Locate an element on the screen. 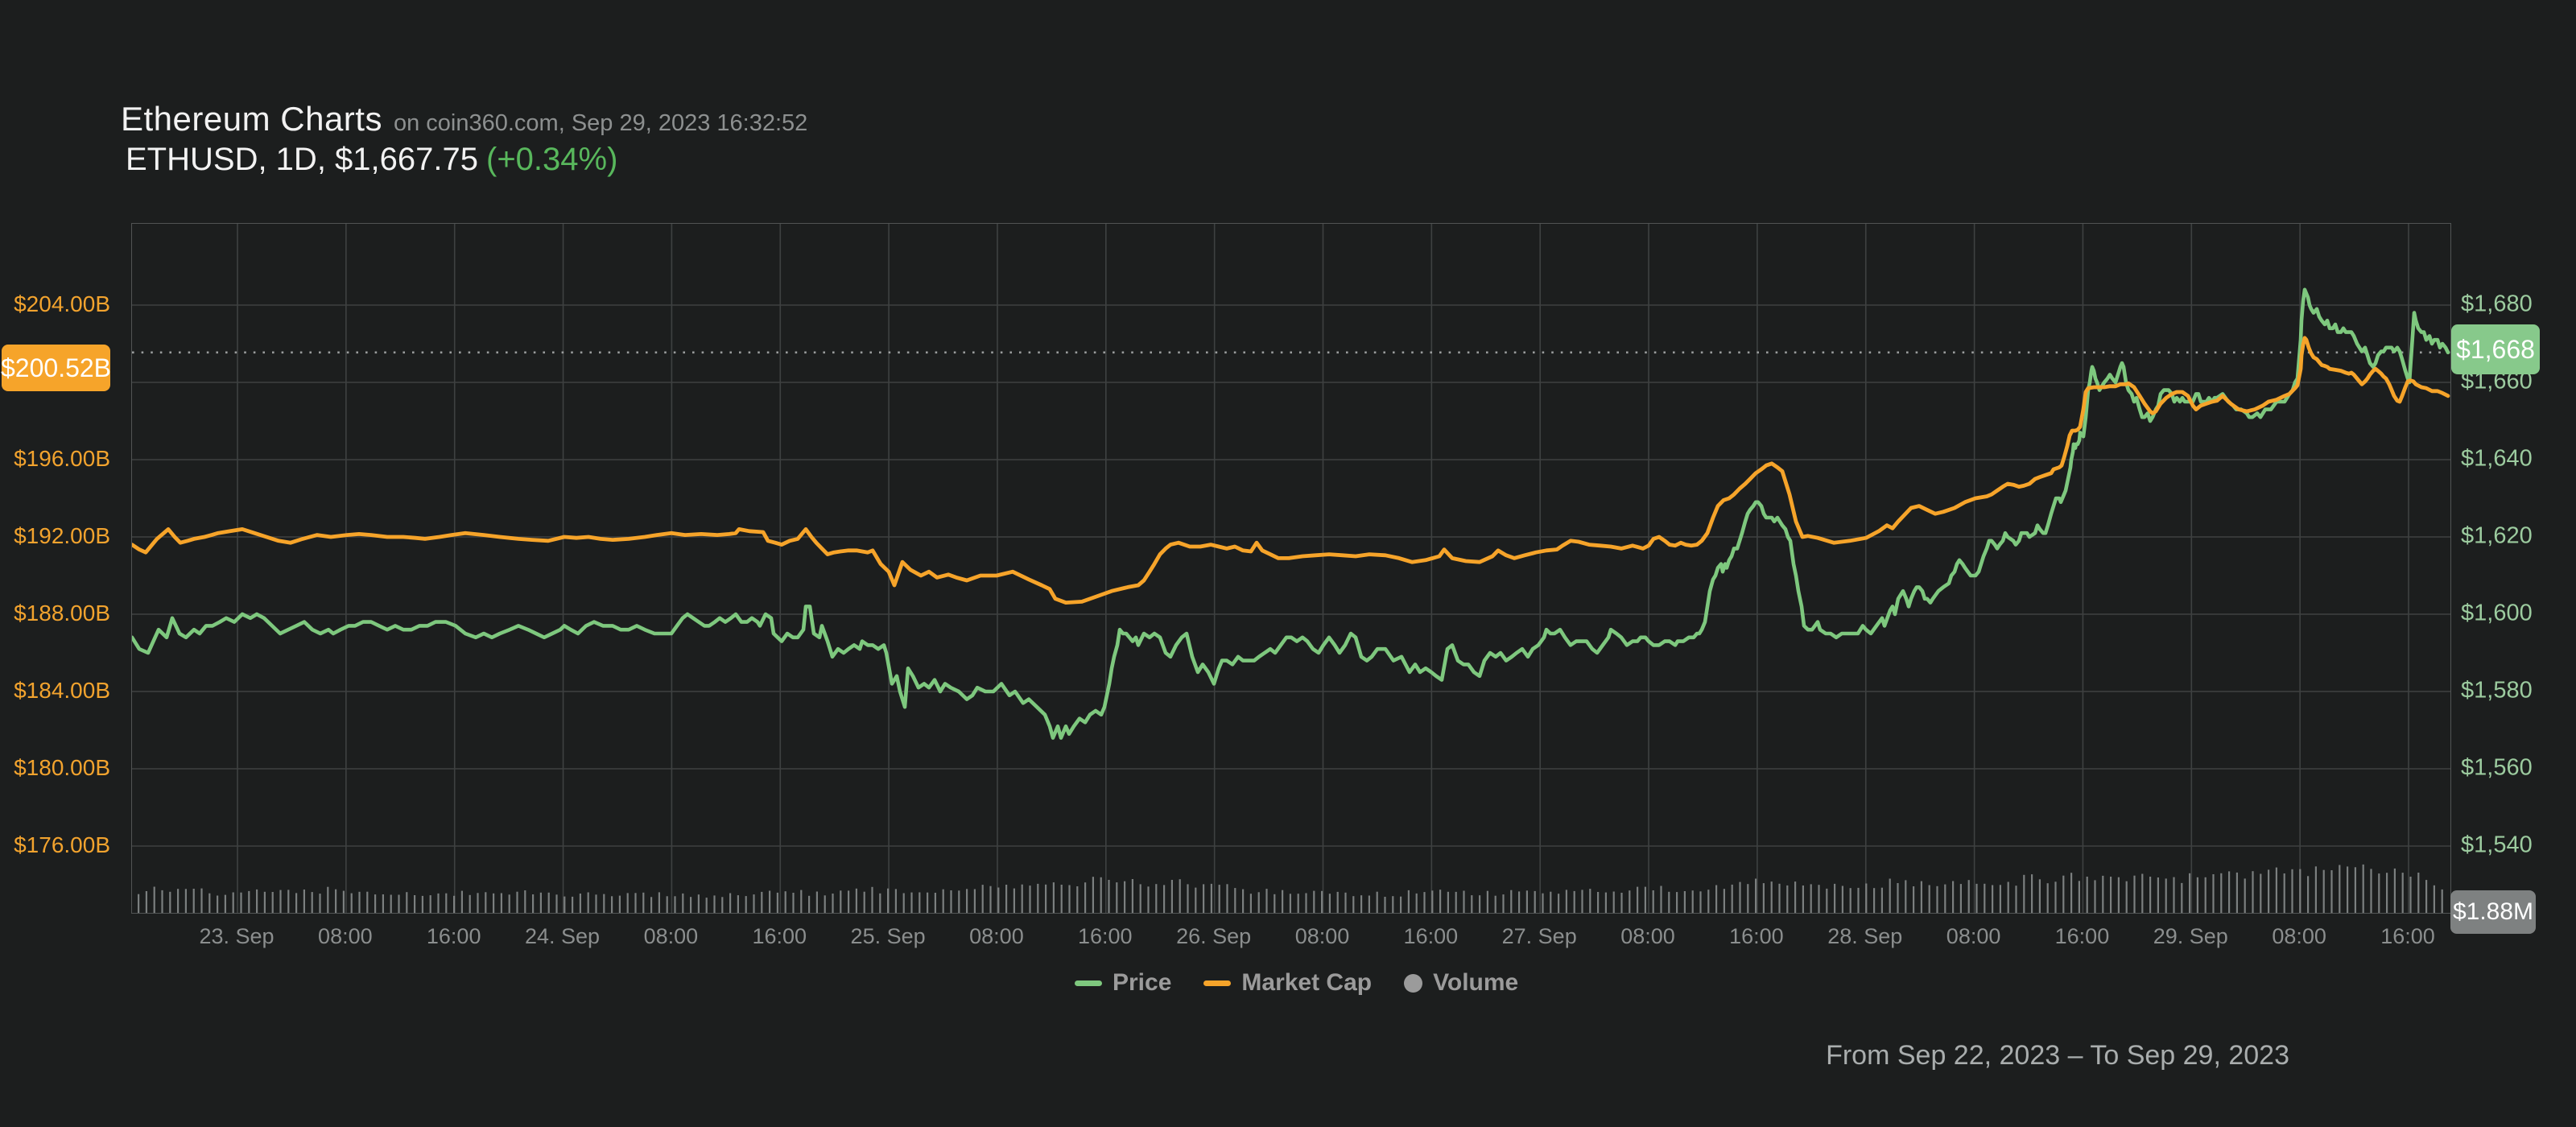 The height and width of the screenshot is (1127, 2576). legend-item-volume: Volume is located at coordinates (1461, 983).